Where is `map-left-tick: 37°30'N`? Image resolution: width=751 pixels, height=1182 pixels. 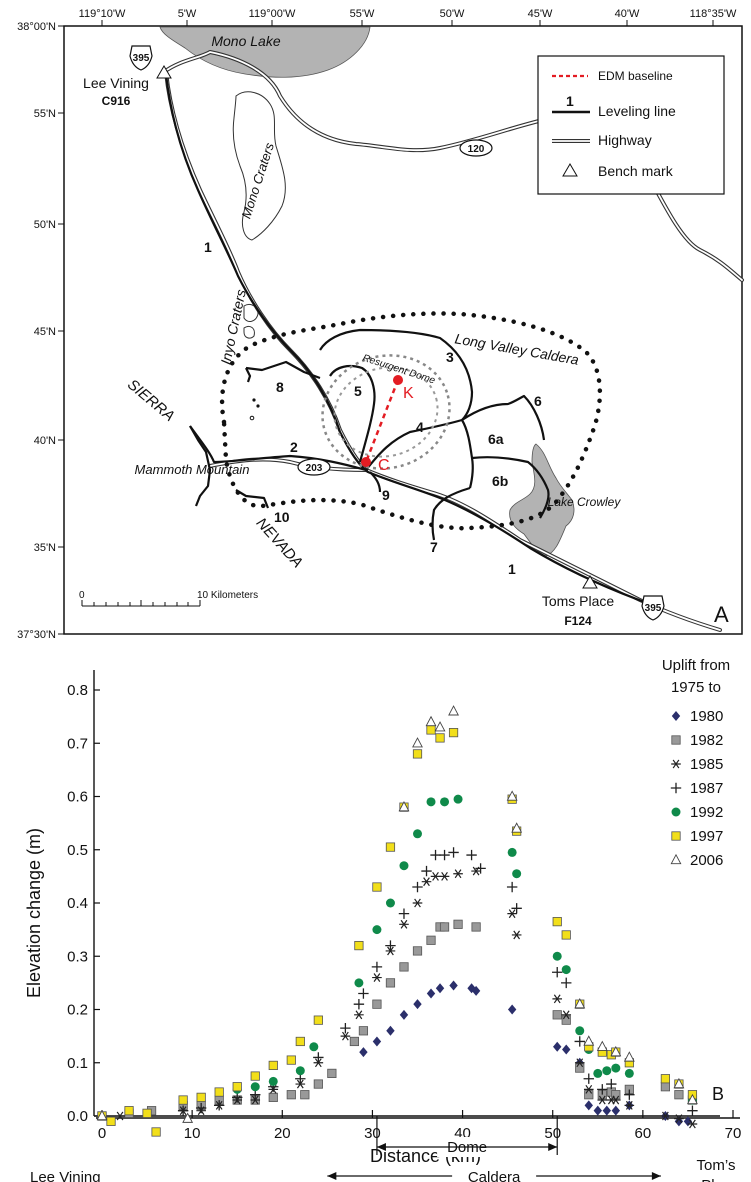
map-left-tick: 37°30'N is located at coordinates (36, 634).